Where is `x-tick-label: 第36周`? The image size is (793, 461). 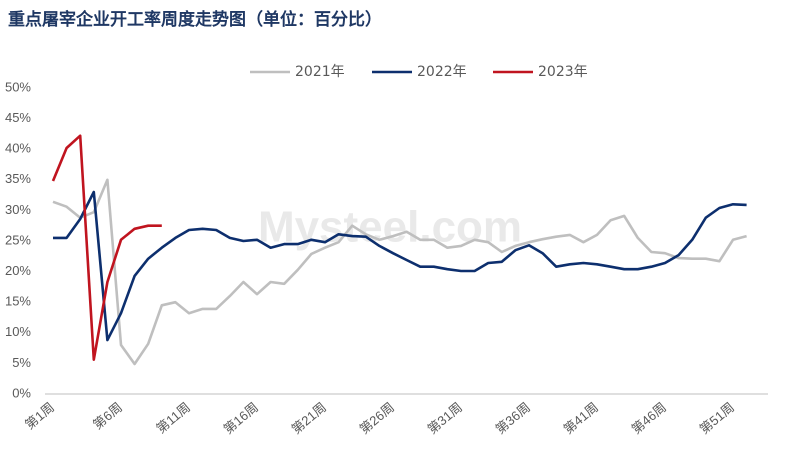 x-tick-label: 第36周 is located at coordinates (512, 418).